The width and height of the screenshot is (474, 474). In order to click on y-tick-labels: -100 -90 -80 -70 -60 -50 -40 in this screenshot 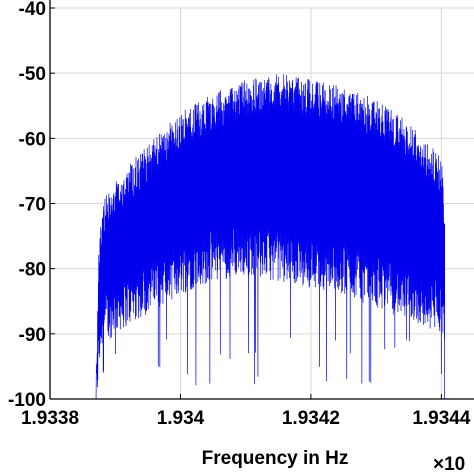, I will do `click(27, 205)`.